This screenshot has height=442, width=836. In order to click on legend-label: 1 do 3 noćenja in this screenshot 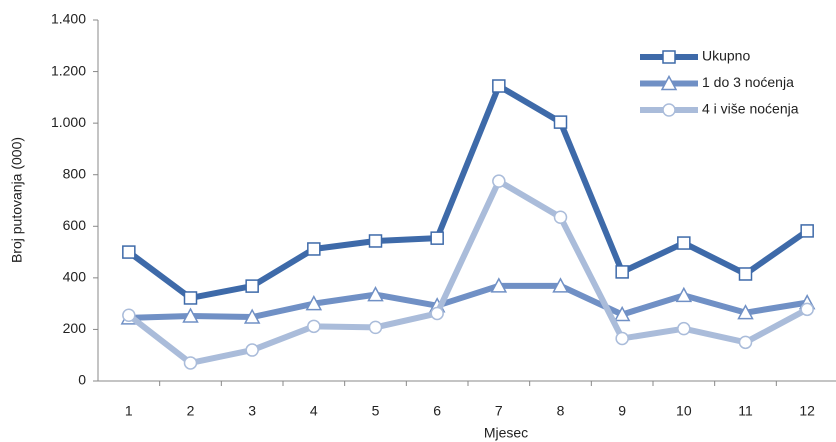, I will do `click(748, 82)`.